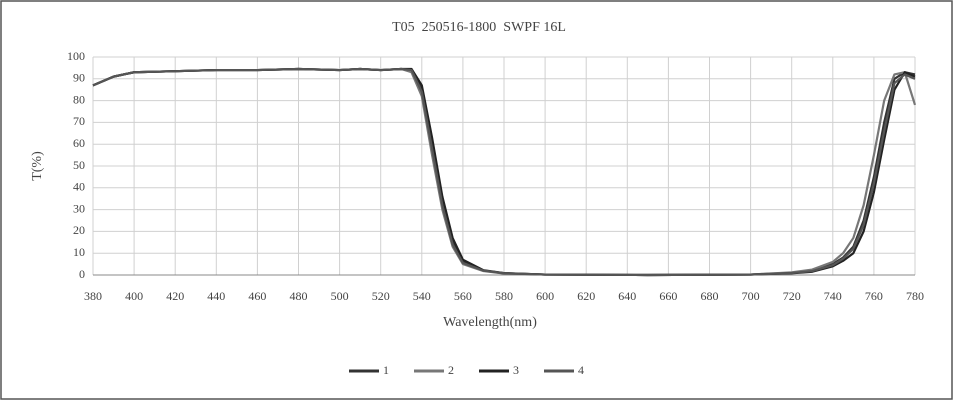 The image size is (959, 407). What do you see at coordinates (79, 121) in the screenshot?
I see `y-tick-label: 70` at bounding box center [79, 121].